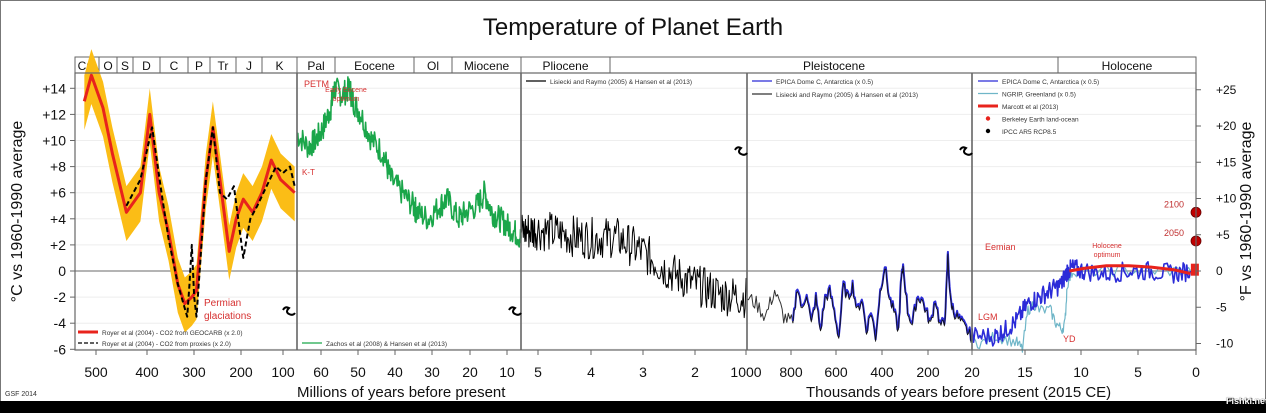  I want to click on y-tick-label-left: +10, so click(54, 141).